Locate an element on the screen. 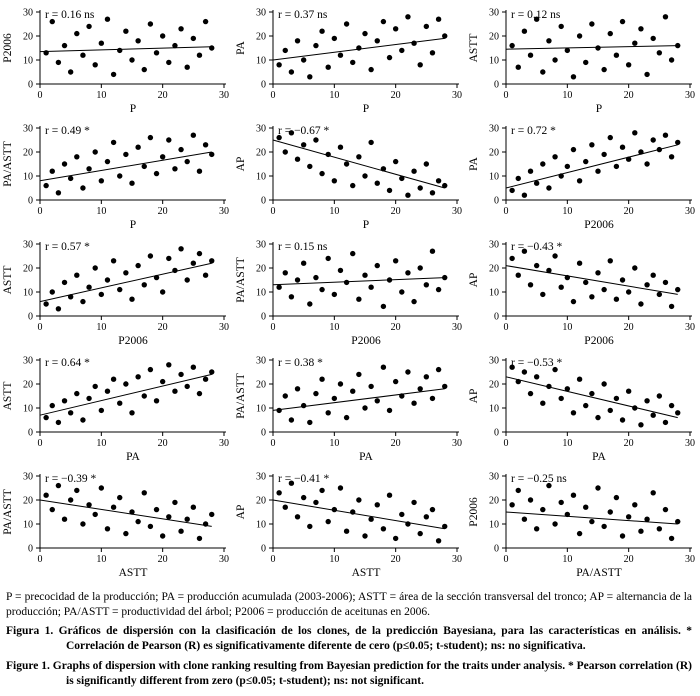 The image size is (700, 696). r-label: r = −0.43 * is located at coordinates (537, 247).